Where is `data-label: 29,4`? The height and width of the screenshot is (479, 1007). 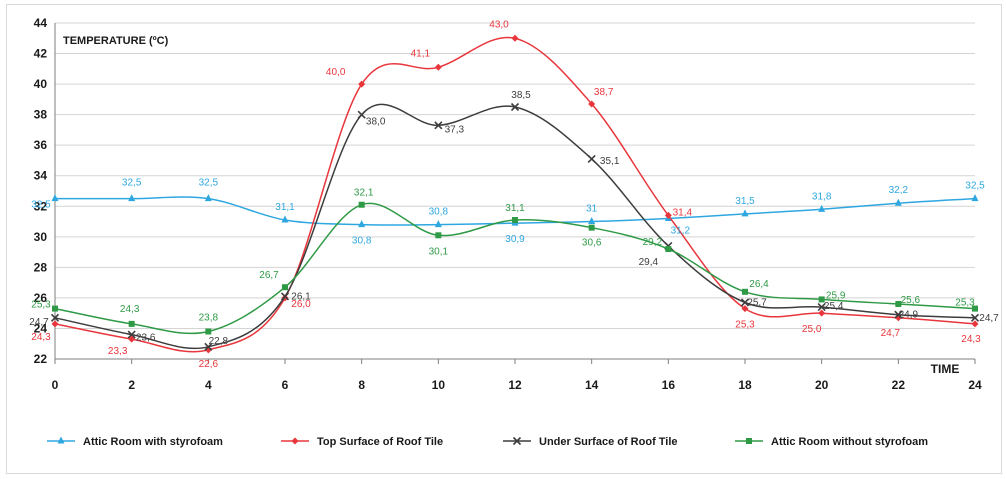
data-label: 29,4 is located at coordinates (649, 262).